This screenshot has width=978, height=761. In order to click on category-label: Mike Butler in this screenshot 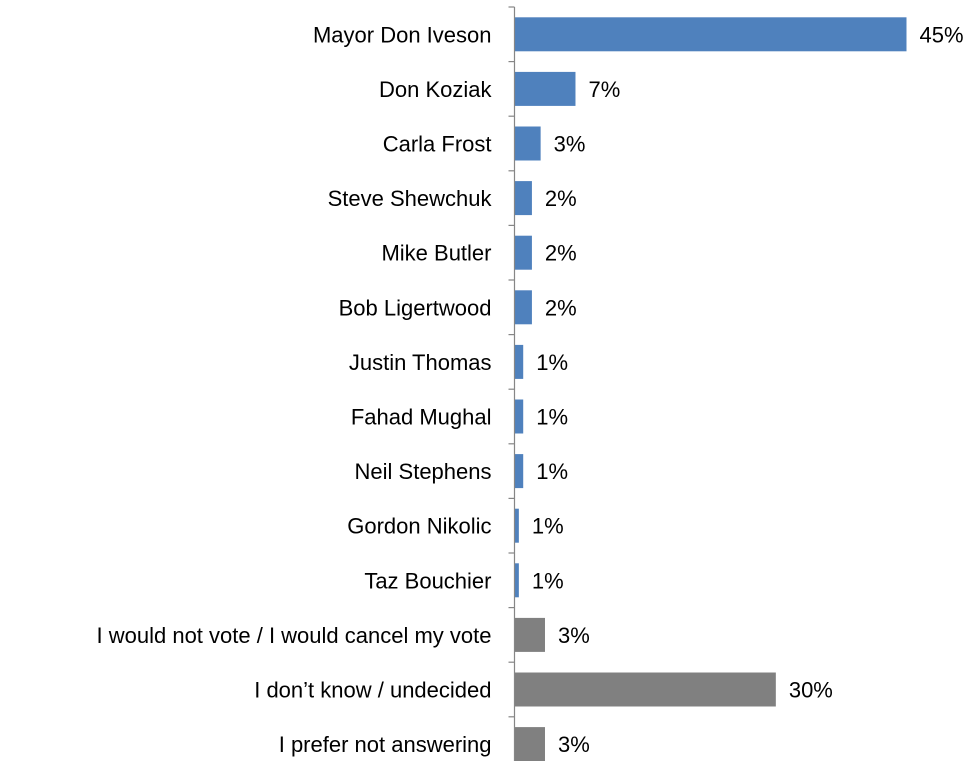, I will do `click(436, 253)`.